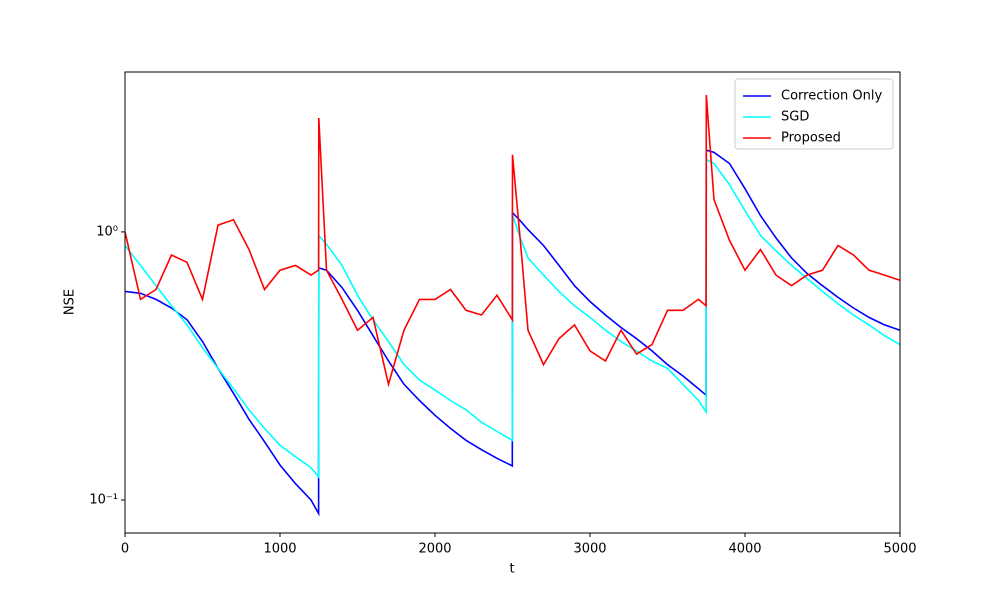  Describe the element at coordinates (744, 549) in the screenshot. I see `x-tick-label: 4000` at that location.